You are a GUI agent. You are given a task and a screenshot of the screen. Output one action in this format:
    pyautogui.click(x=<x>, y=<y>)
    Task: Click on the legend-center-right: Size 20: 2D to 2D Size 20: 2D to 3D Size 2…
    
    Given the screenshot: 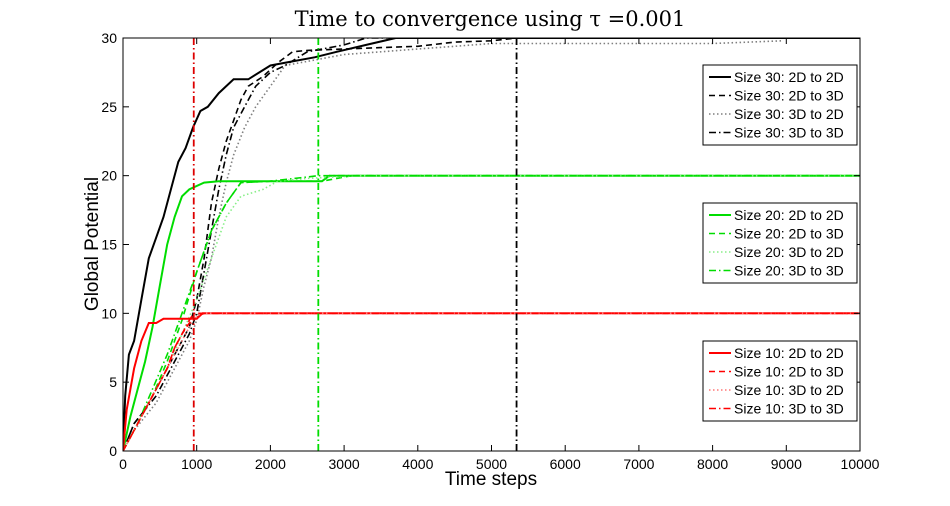 What is the action you would take?
    pyautogui.click(x=780, y=243)
    